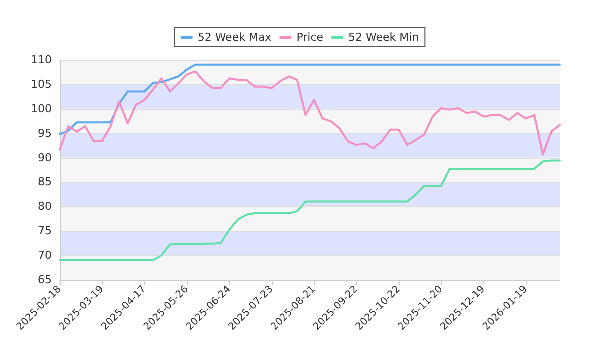 This screenshot has width=600, height=350. What do you see at coordinates (45, 133) in the screenshot?
I see `y-tick-label: 95` at bounding box center [45, 133].